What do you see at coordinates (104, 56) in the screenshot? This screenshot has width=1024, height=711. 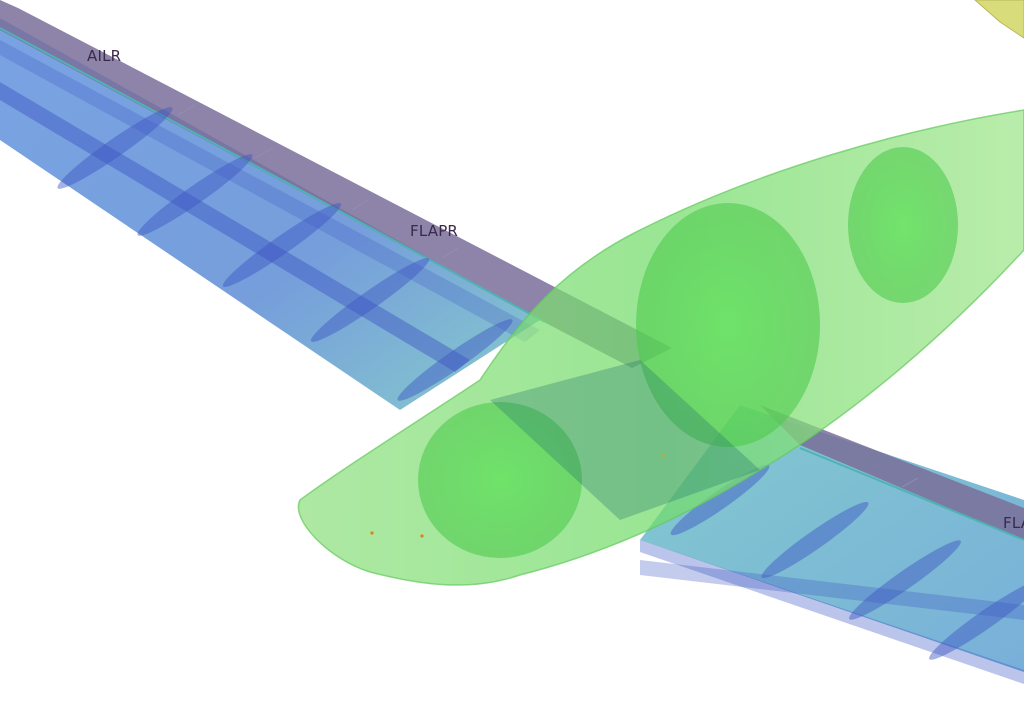 I see `label-ailr: AILR` at bounding box center [104, 56].